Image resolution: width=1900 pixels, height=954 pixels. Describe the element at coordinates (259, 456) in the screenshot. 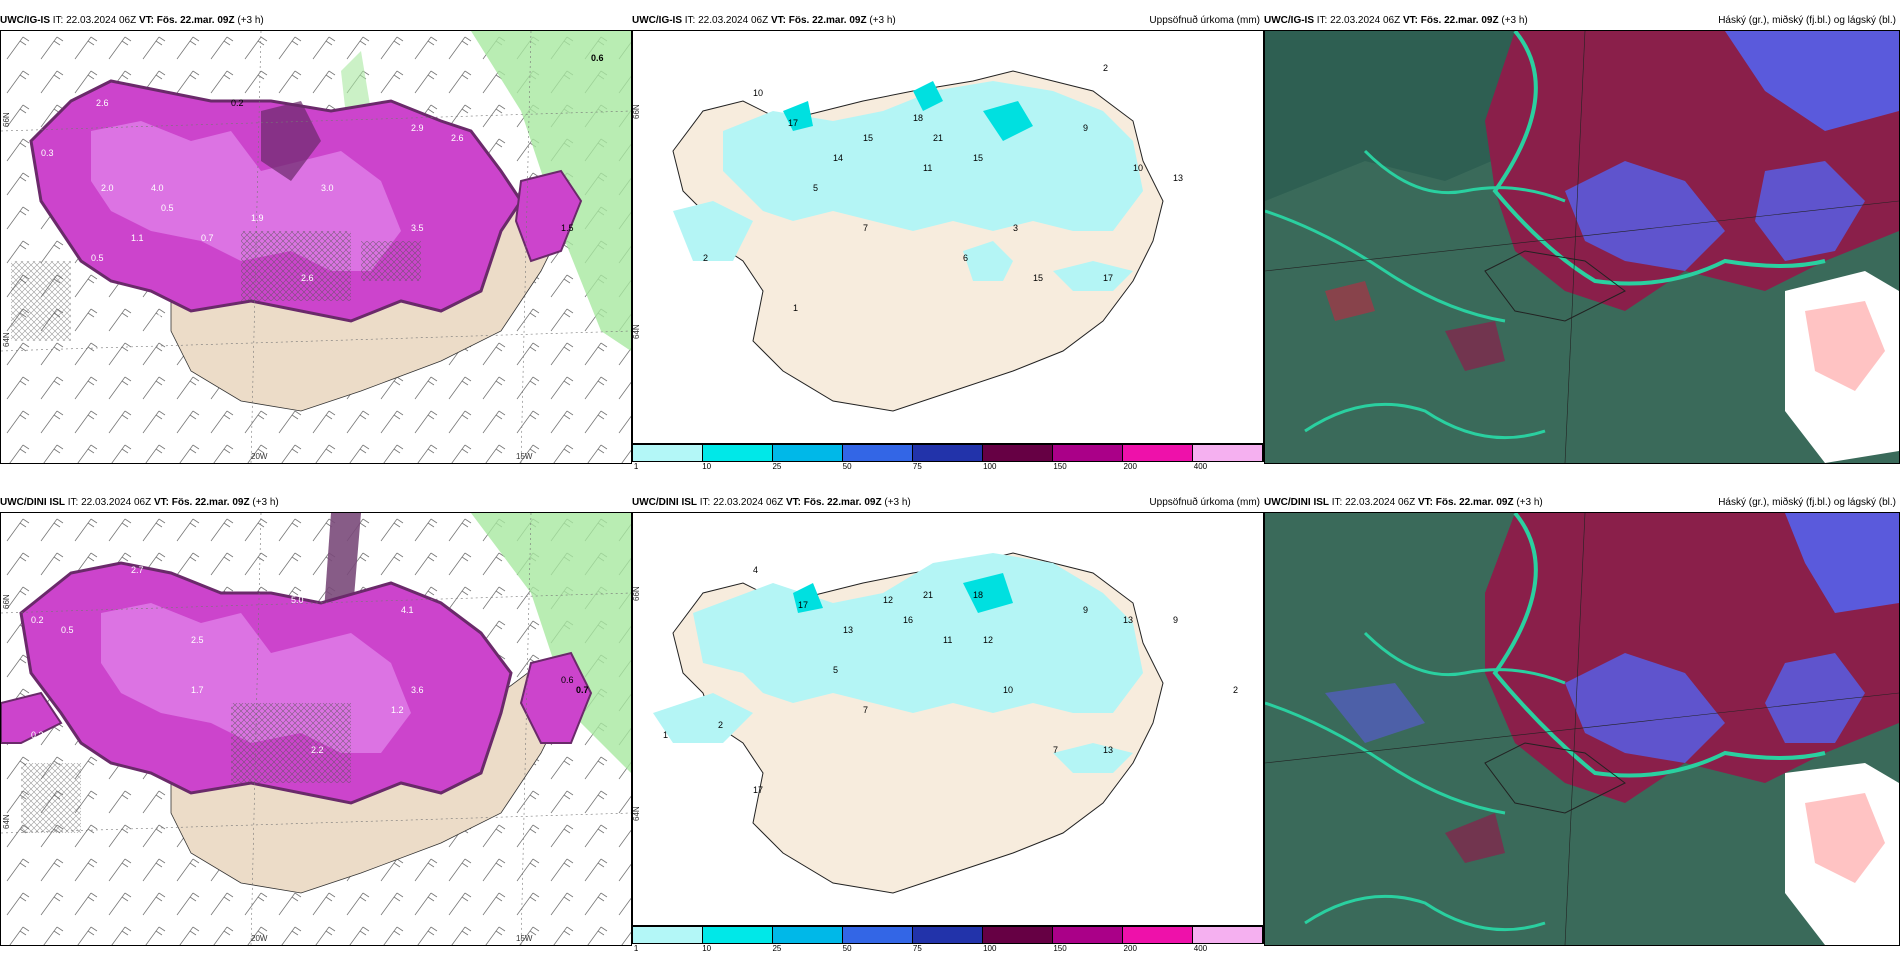

I see `lon-label: 20W` at that location.